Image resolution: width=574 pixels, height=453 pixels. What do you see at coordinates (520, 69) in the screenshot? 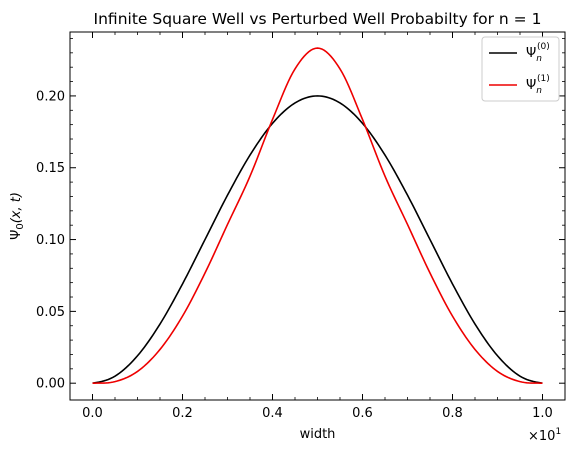
I see `legend: Ψn (0) Ψn (1)` at bounding box center [520, 69].